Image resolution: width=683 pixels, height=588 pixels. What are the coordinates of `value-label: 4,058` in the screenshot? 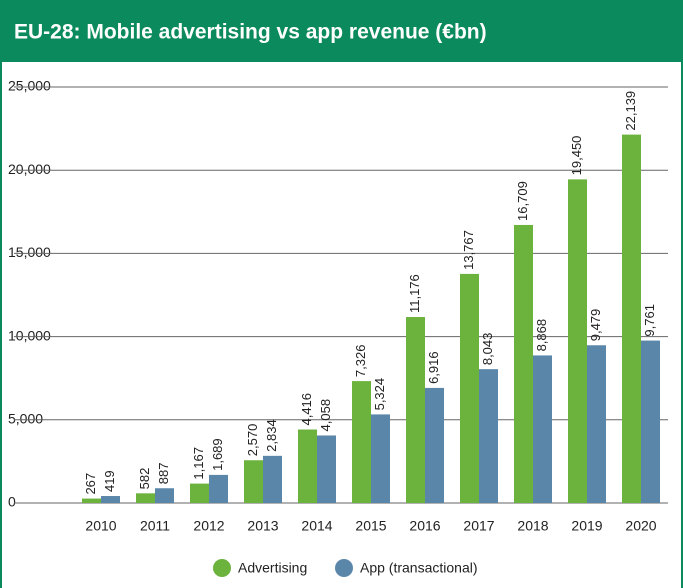 It's located at (325, 415).